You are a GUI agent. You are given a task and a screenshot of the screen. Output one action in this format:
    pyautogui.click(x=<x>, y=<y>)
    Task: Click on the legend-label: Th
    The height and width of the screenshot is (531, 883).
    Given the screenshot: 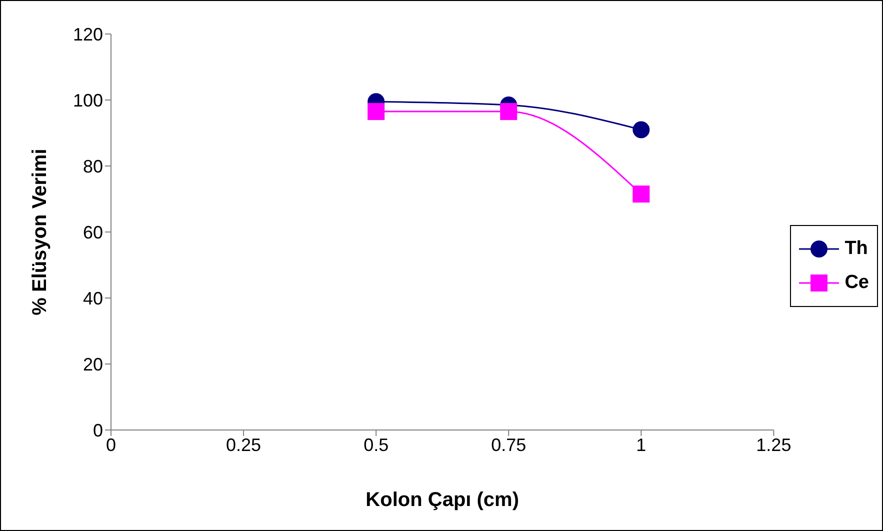 What is the action you would take?
    pyautogui.click(x=856, y=249)
    